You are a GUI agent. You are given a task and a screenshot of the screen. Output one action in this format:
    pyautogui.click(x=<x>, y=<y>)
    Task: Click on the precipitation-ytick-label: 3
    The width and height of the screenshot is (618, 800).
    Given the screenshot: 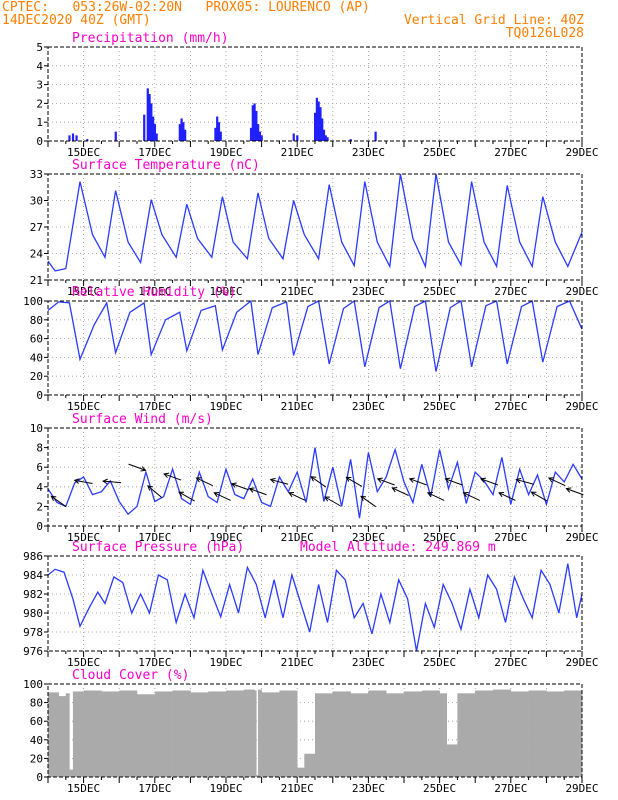 What is the action you would take?
    pyautogui.click(x=39, y=85)
    